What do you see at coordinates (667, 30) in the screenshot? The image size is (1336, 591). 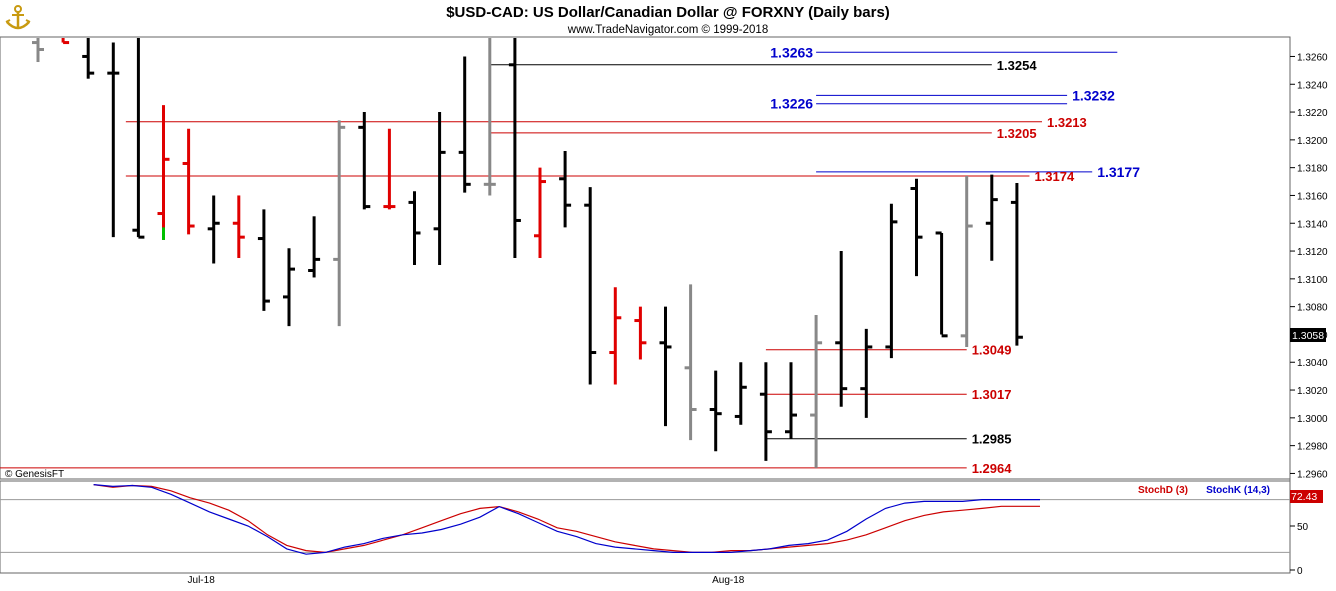 I see `chart-subtitle: www.TradeNavigator.com © 1999-2018` at bounding box center [667, 30].